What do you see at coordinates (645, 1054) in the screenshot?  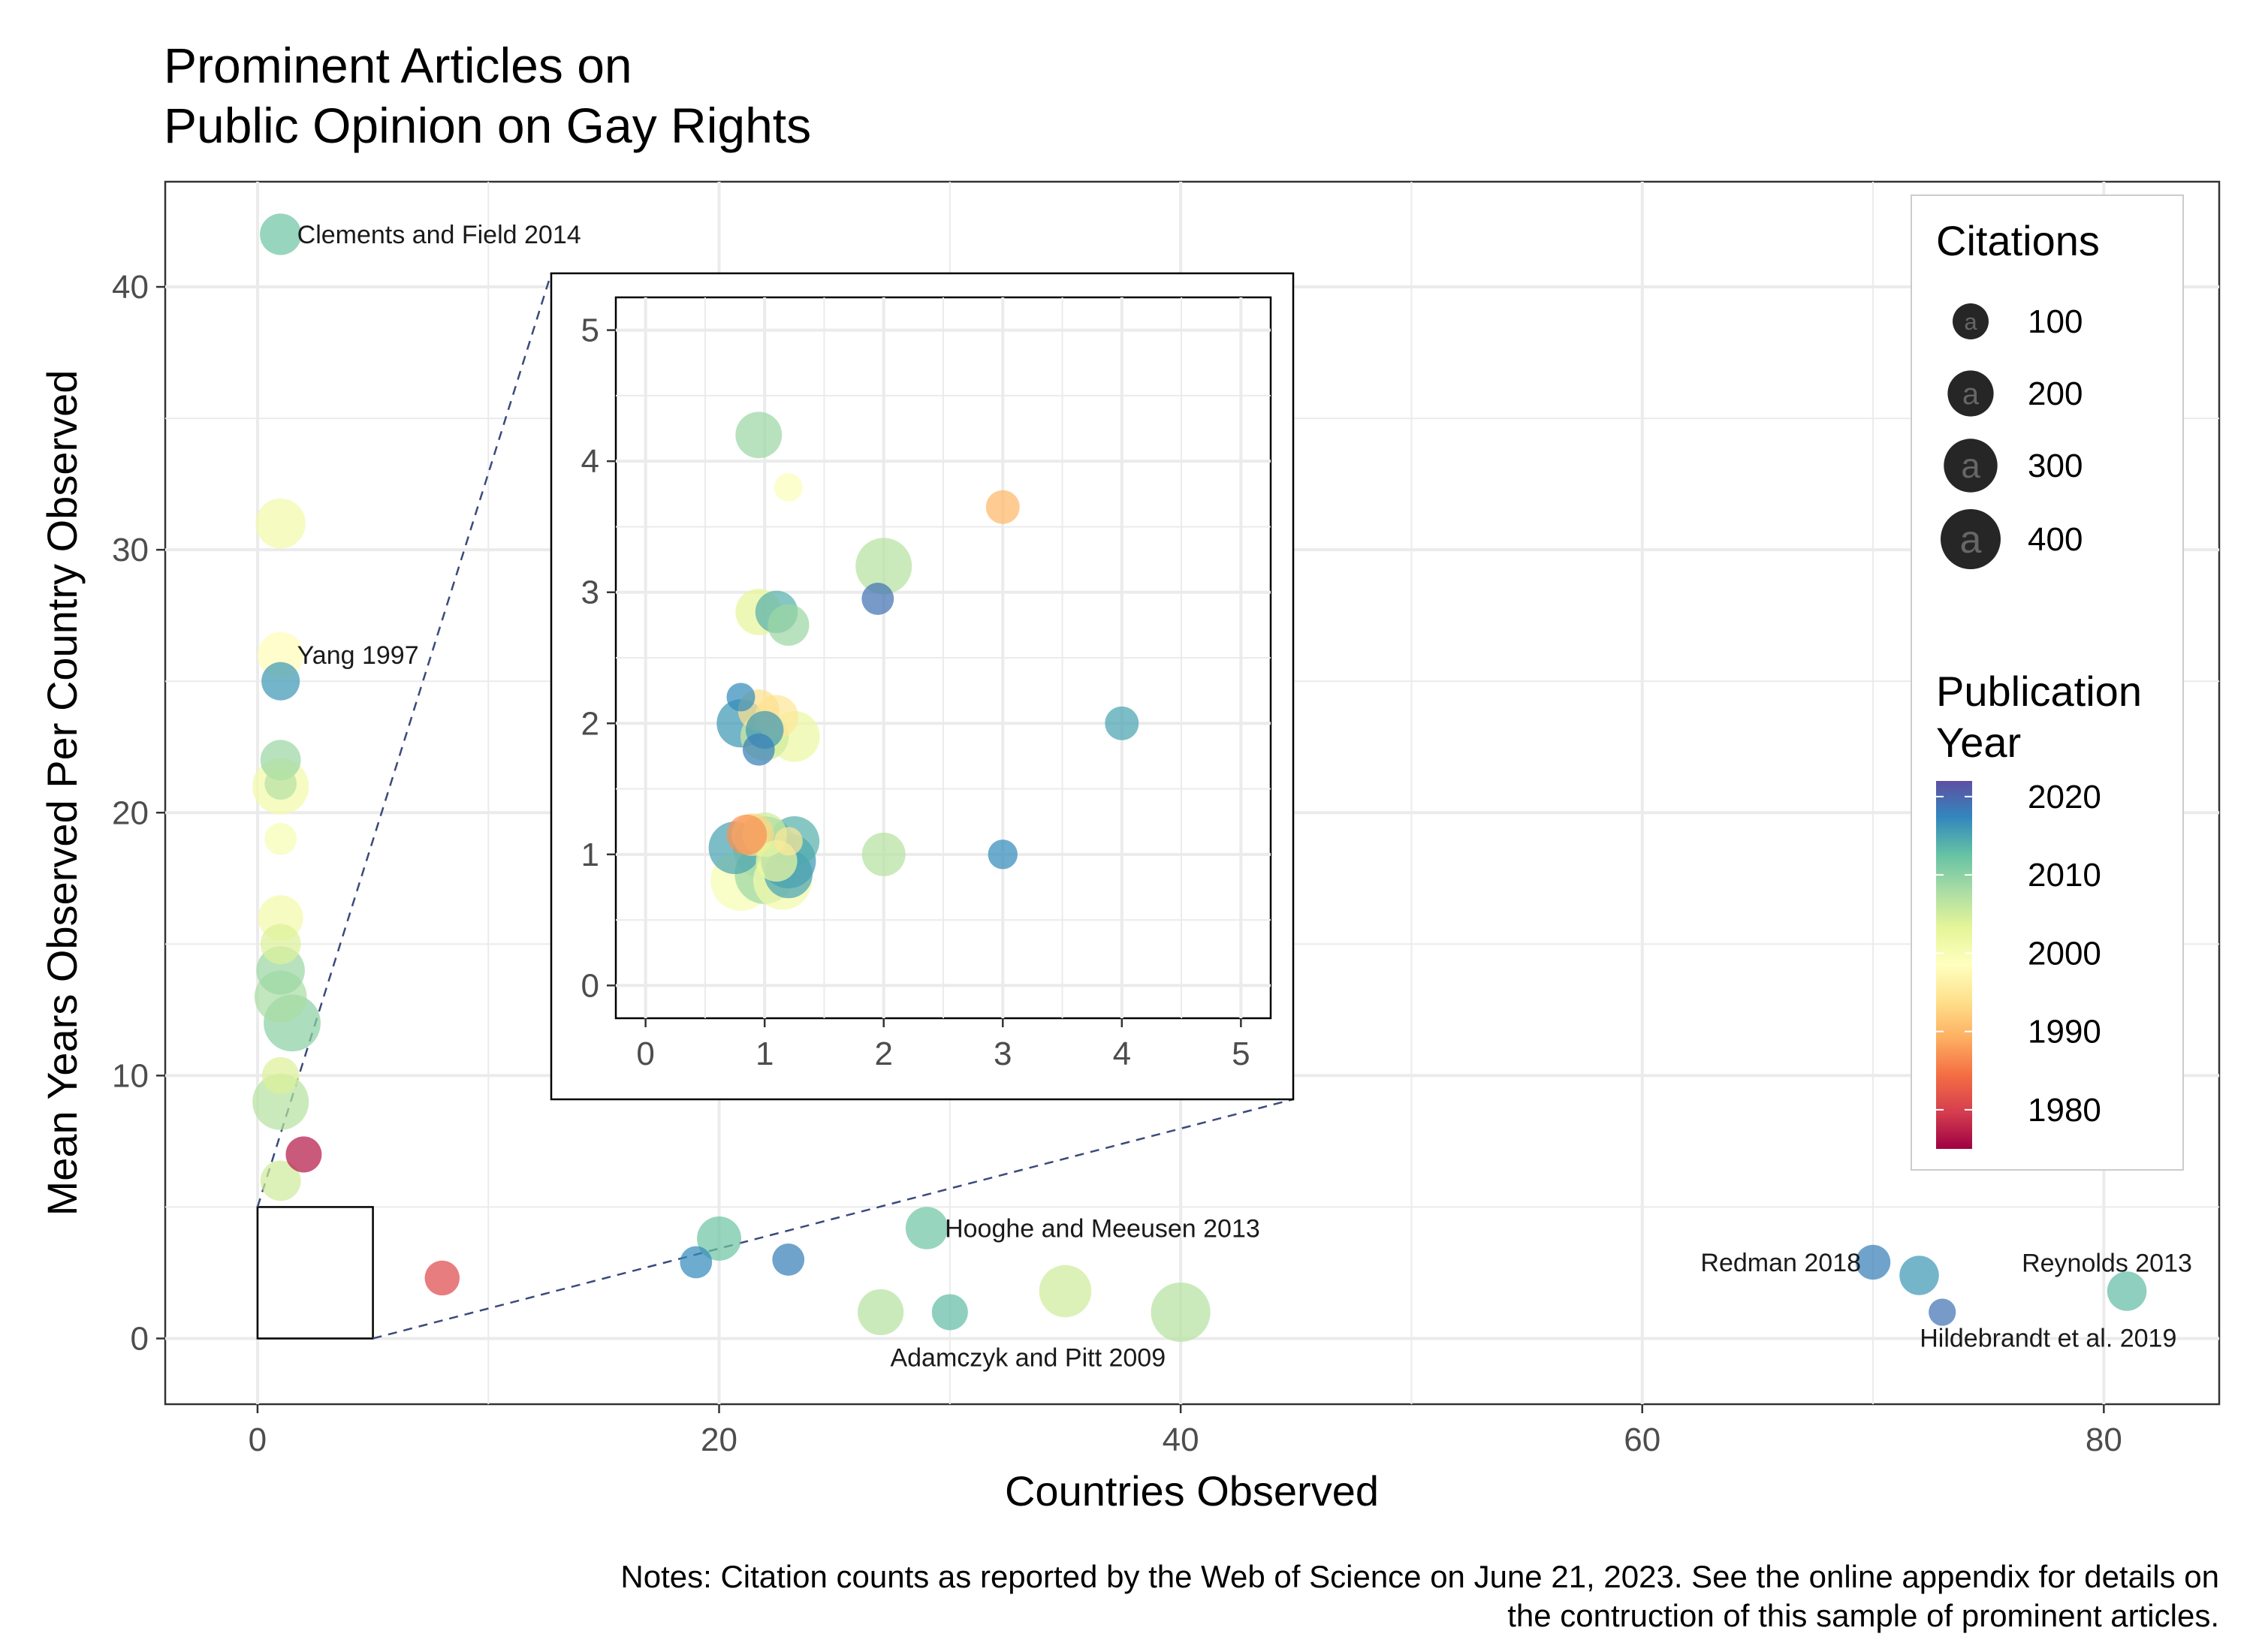 I see `inset-x-tick-label: 0` at bounding box center [645, 1054].